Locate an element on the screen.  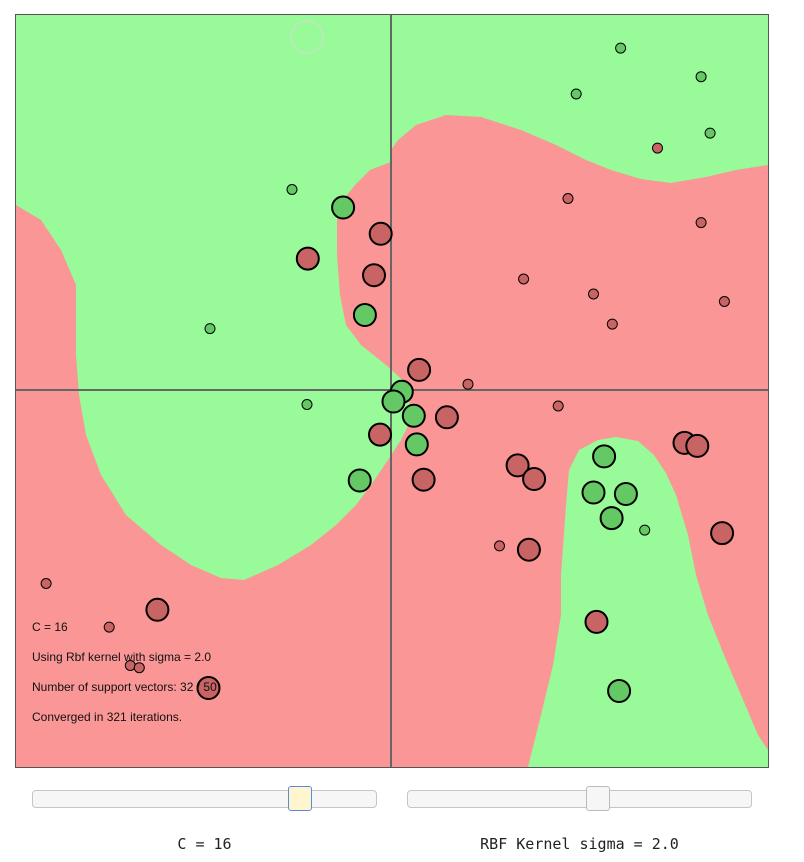
sigma-slider-label: RBF Kernel sigma = 2.0 is located at coordinates (579, 844).